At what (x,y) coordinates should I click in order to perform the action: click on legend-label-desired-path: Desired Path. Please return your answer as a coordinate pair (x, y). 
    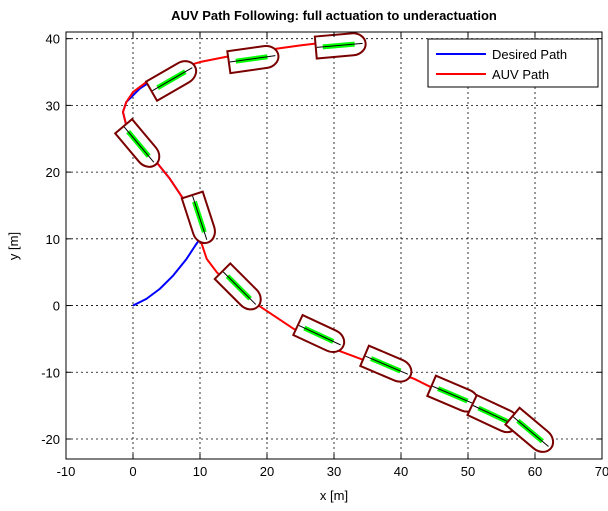
    Looking at the image, I should click on (529, 54).